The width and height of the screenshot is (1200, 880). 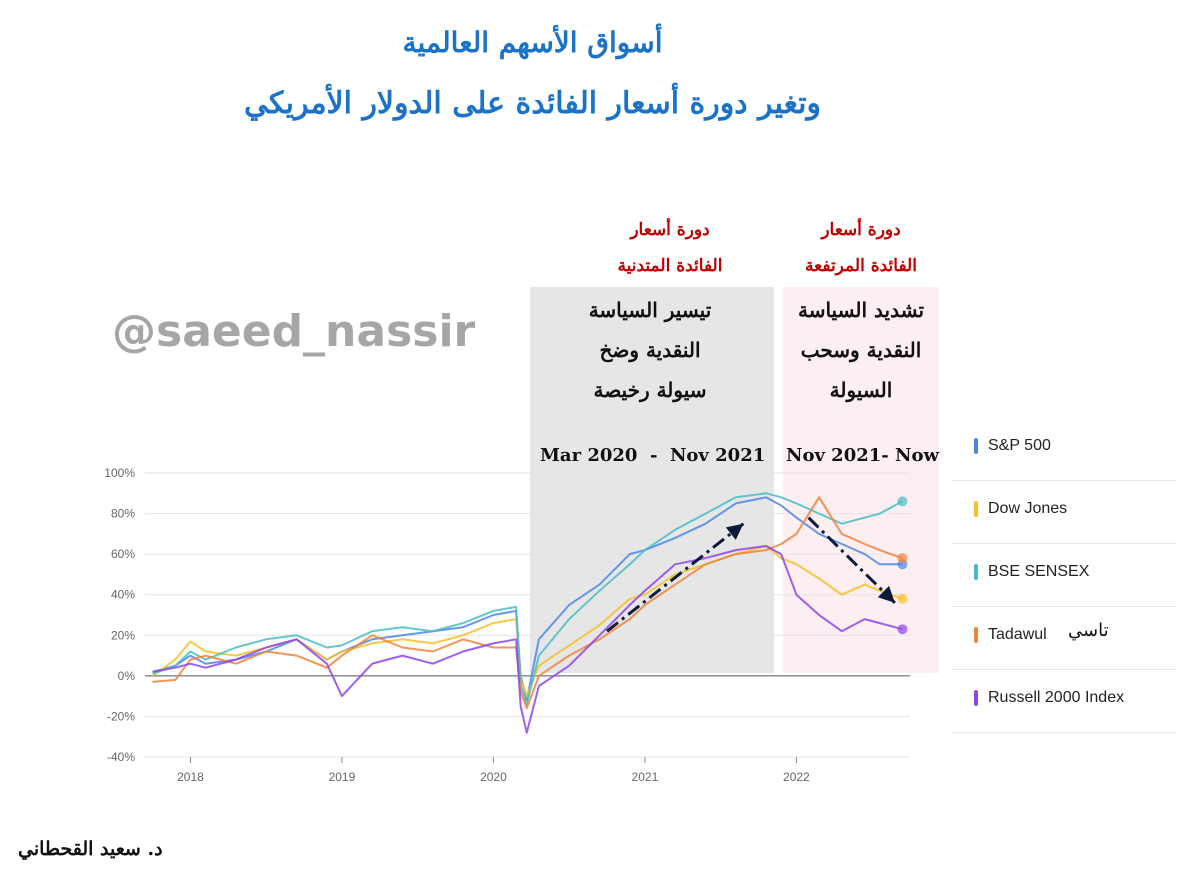 I want to click on high-rate-cycle-title-line2: الفائدة المرتفعة, so click(x=861, y=266).